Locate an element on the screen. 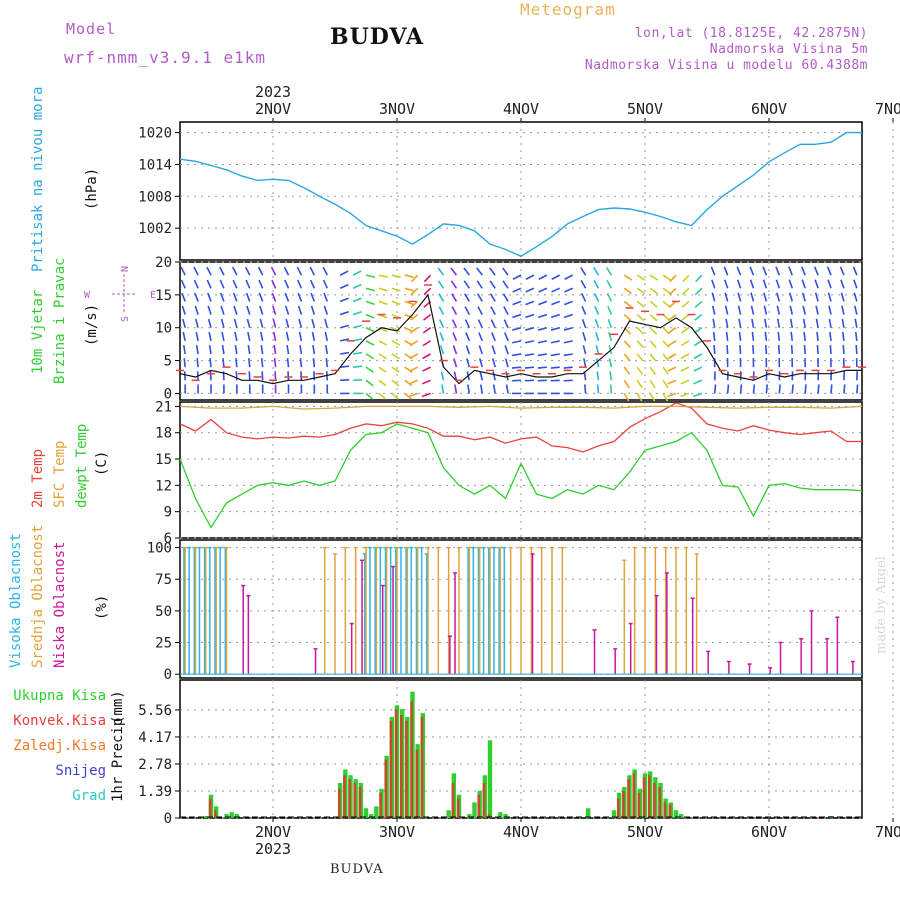 The height and width of the screenshot is (900, 900). pressure-line is located at coordinates (520, 194).